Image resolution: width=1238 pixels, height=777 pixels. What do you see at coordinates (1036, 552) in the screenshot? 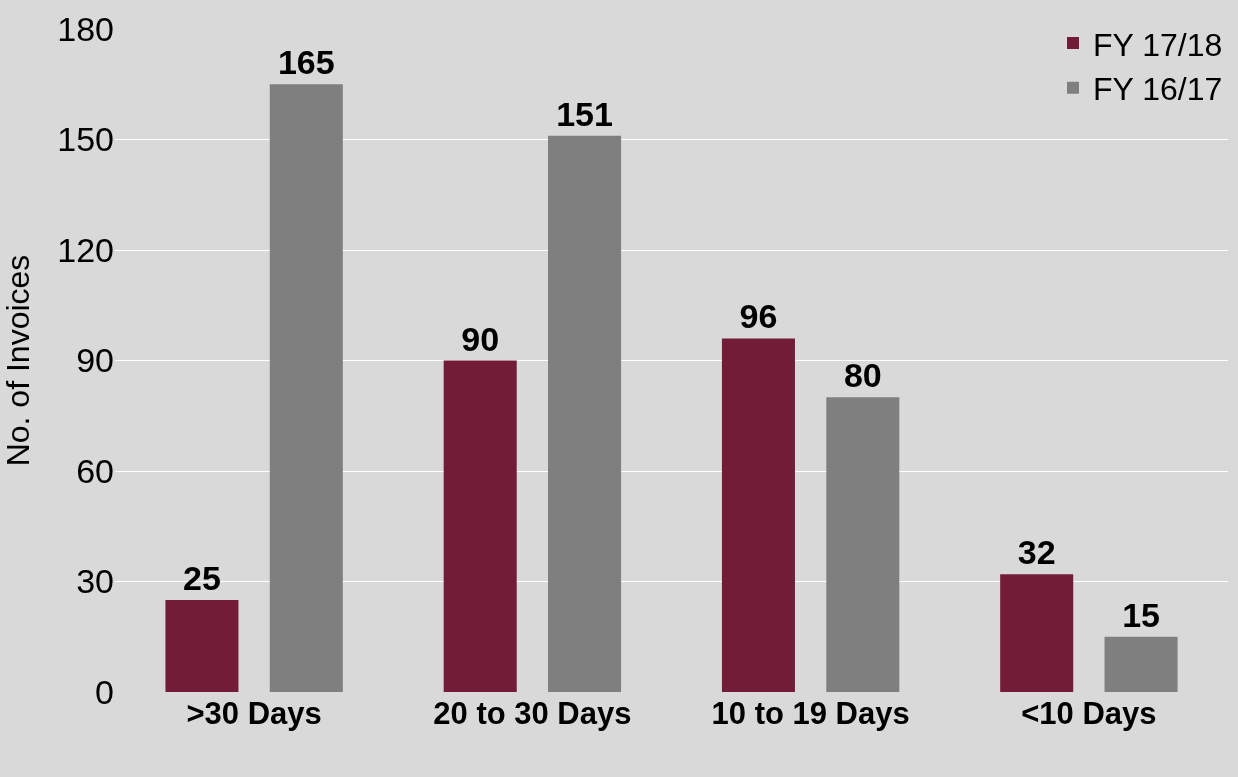
I see `data-label: 32` at bounding box center [1036, 552].